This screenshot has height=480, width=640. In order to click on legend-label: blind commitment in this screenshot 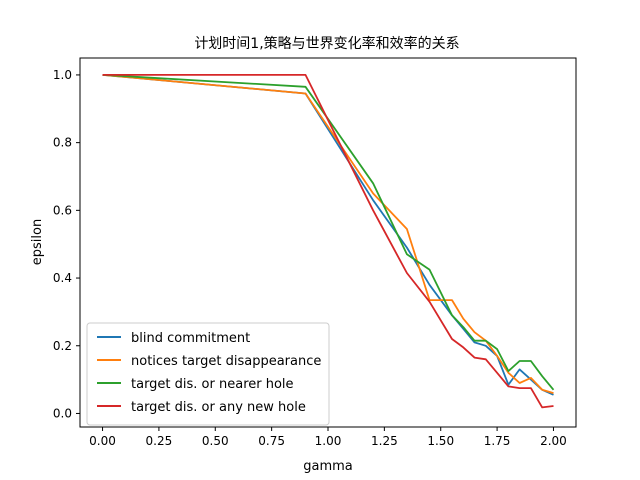, I will do `click(190, 338)`.